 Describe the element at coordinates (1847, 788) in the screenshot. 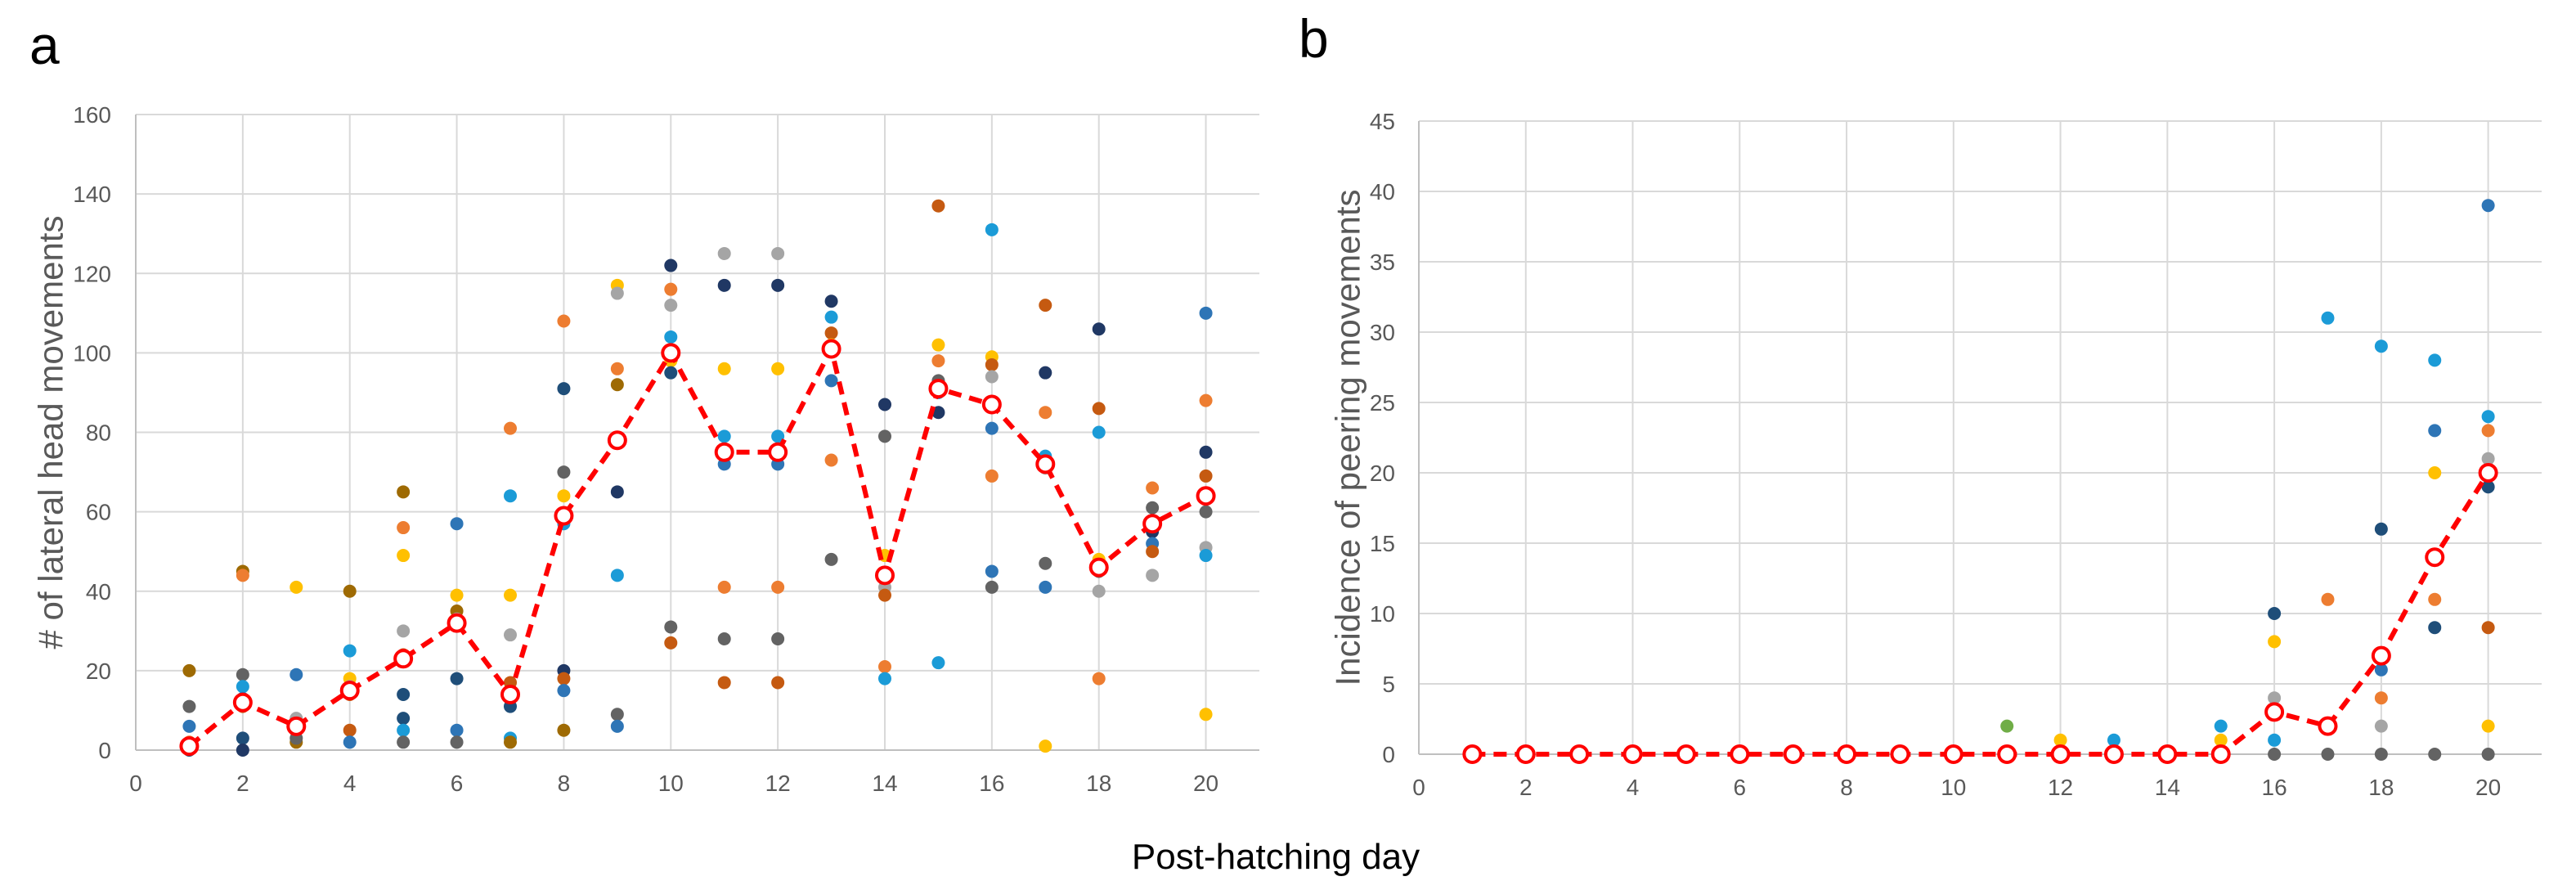

I see `x-tick-label: 8` at that location.